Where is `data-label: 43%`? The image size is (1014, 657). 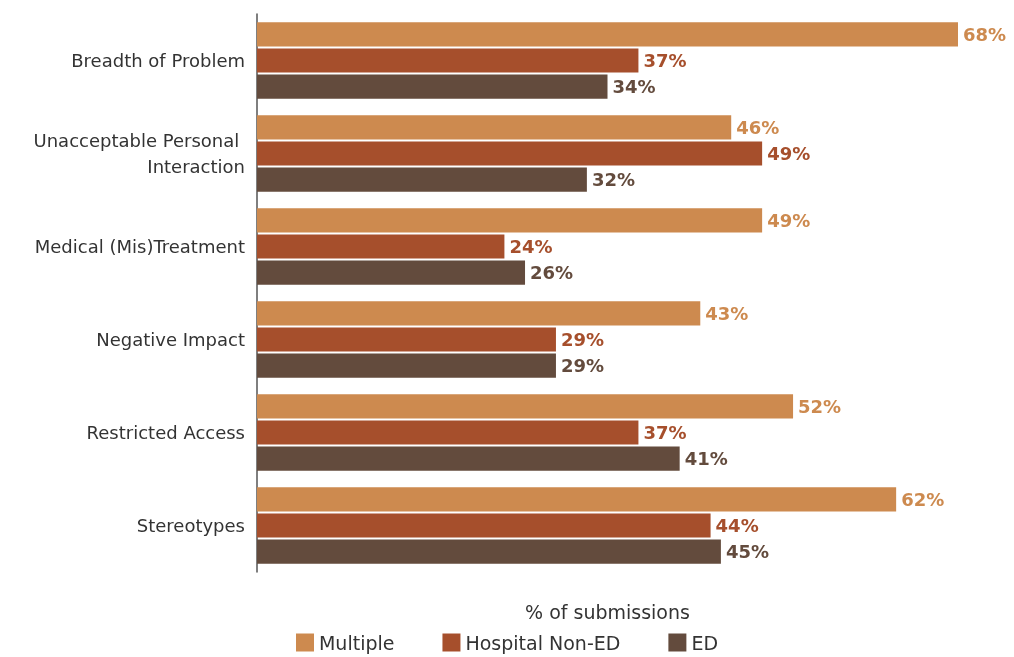
data-label: 43% is located at coordinates (727, 313).